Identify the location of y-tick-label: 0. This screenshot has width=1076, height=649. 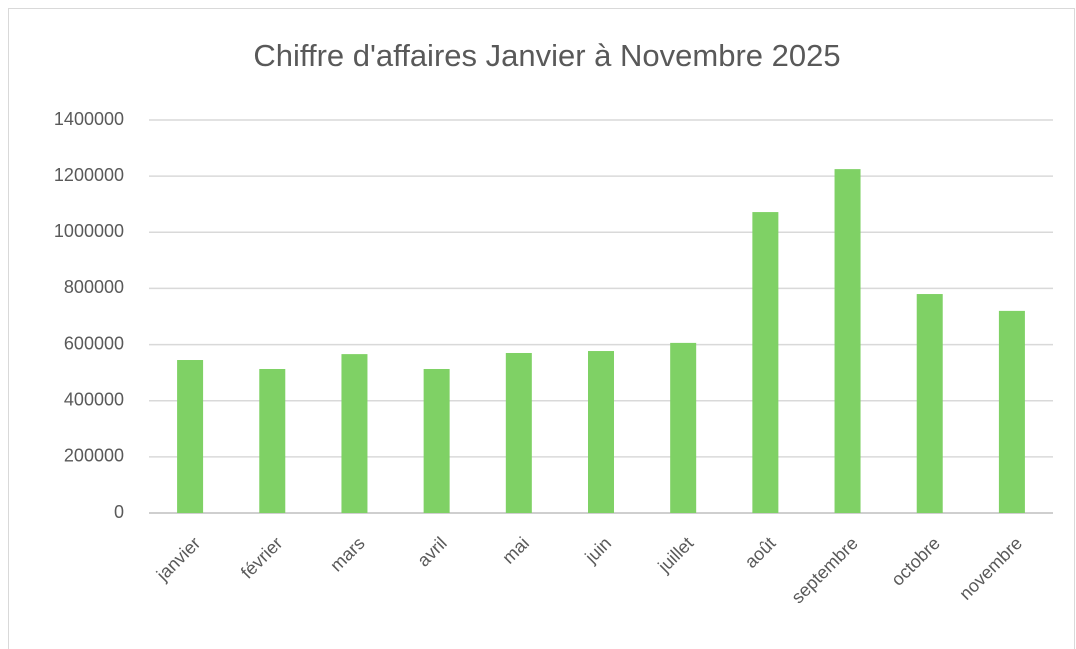
(119, 512).